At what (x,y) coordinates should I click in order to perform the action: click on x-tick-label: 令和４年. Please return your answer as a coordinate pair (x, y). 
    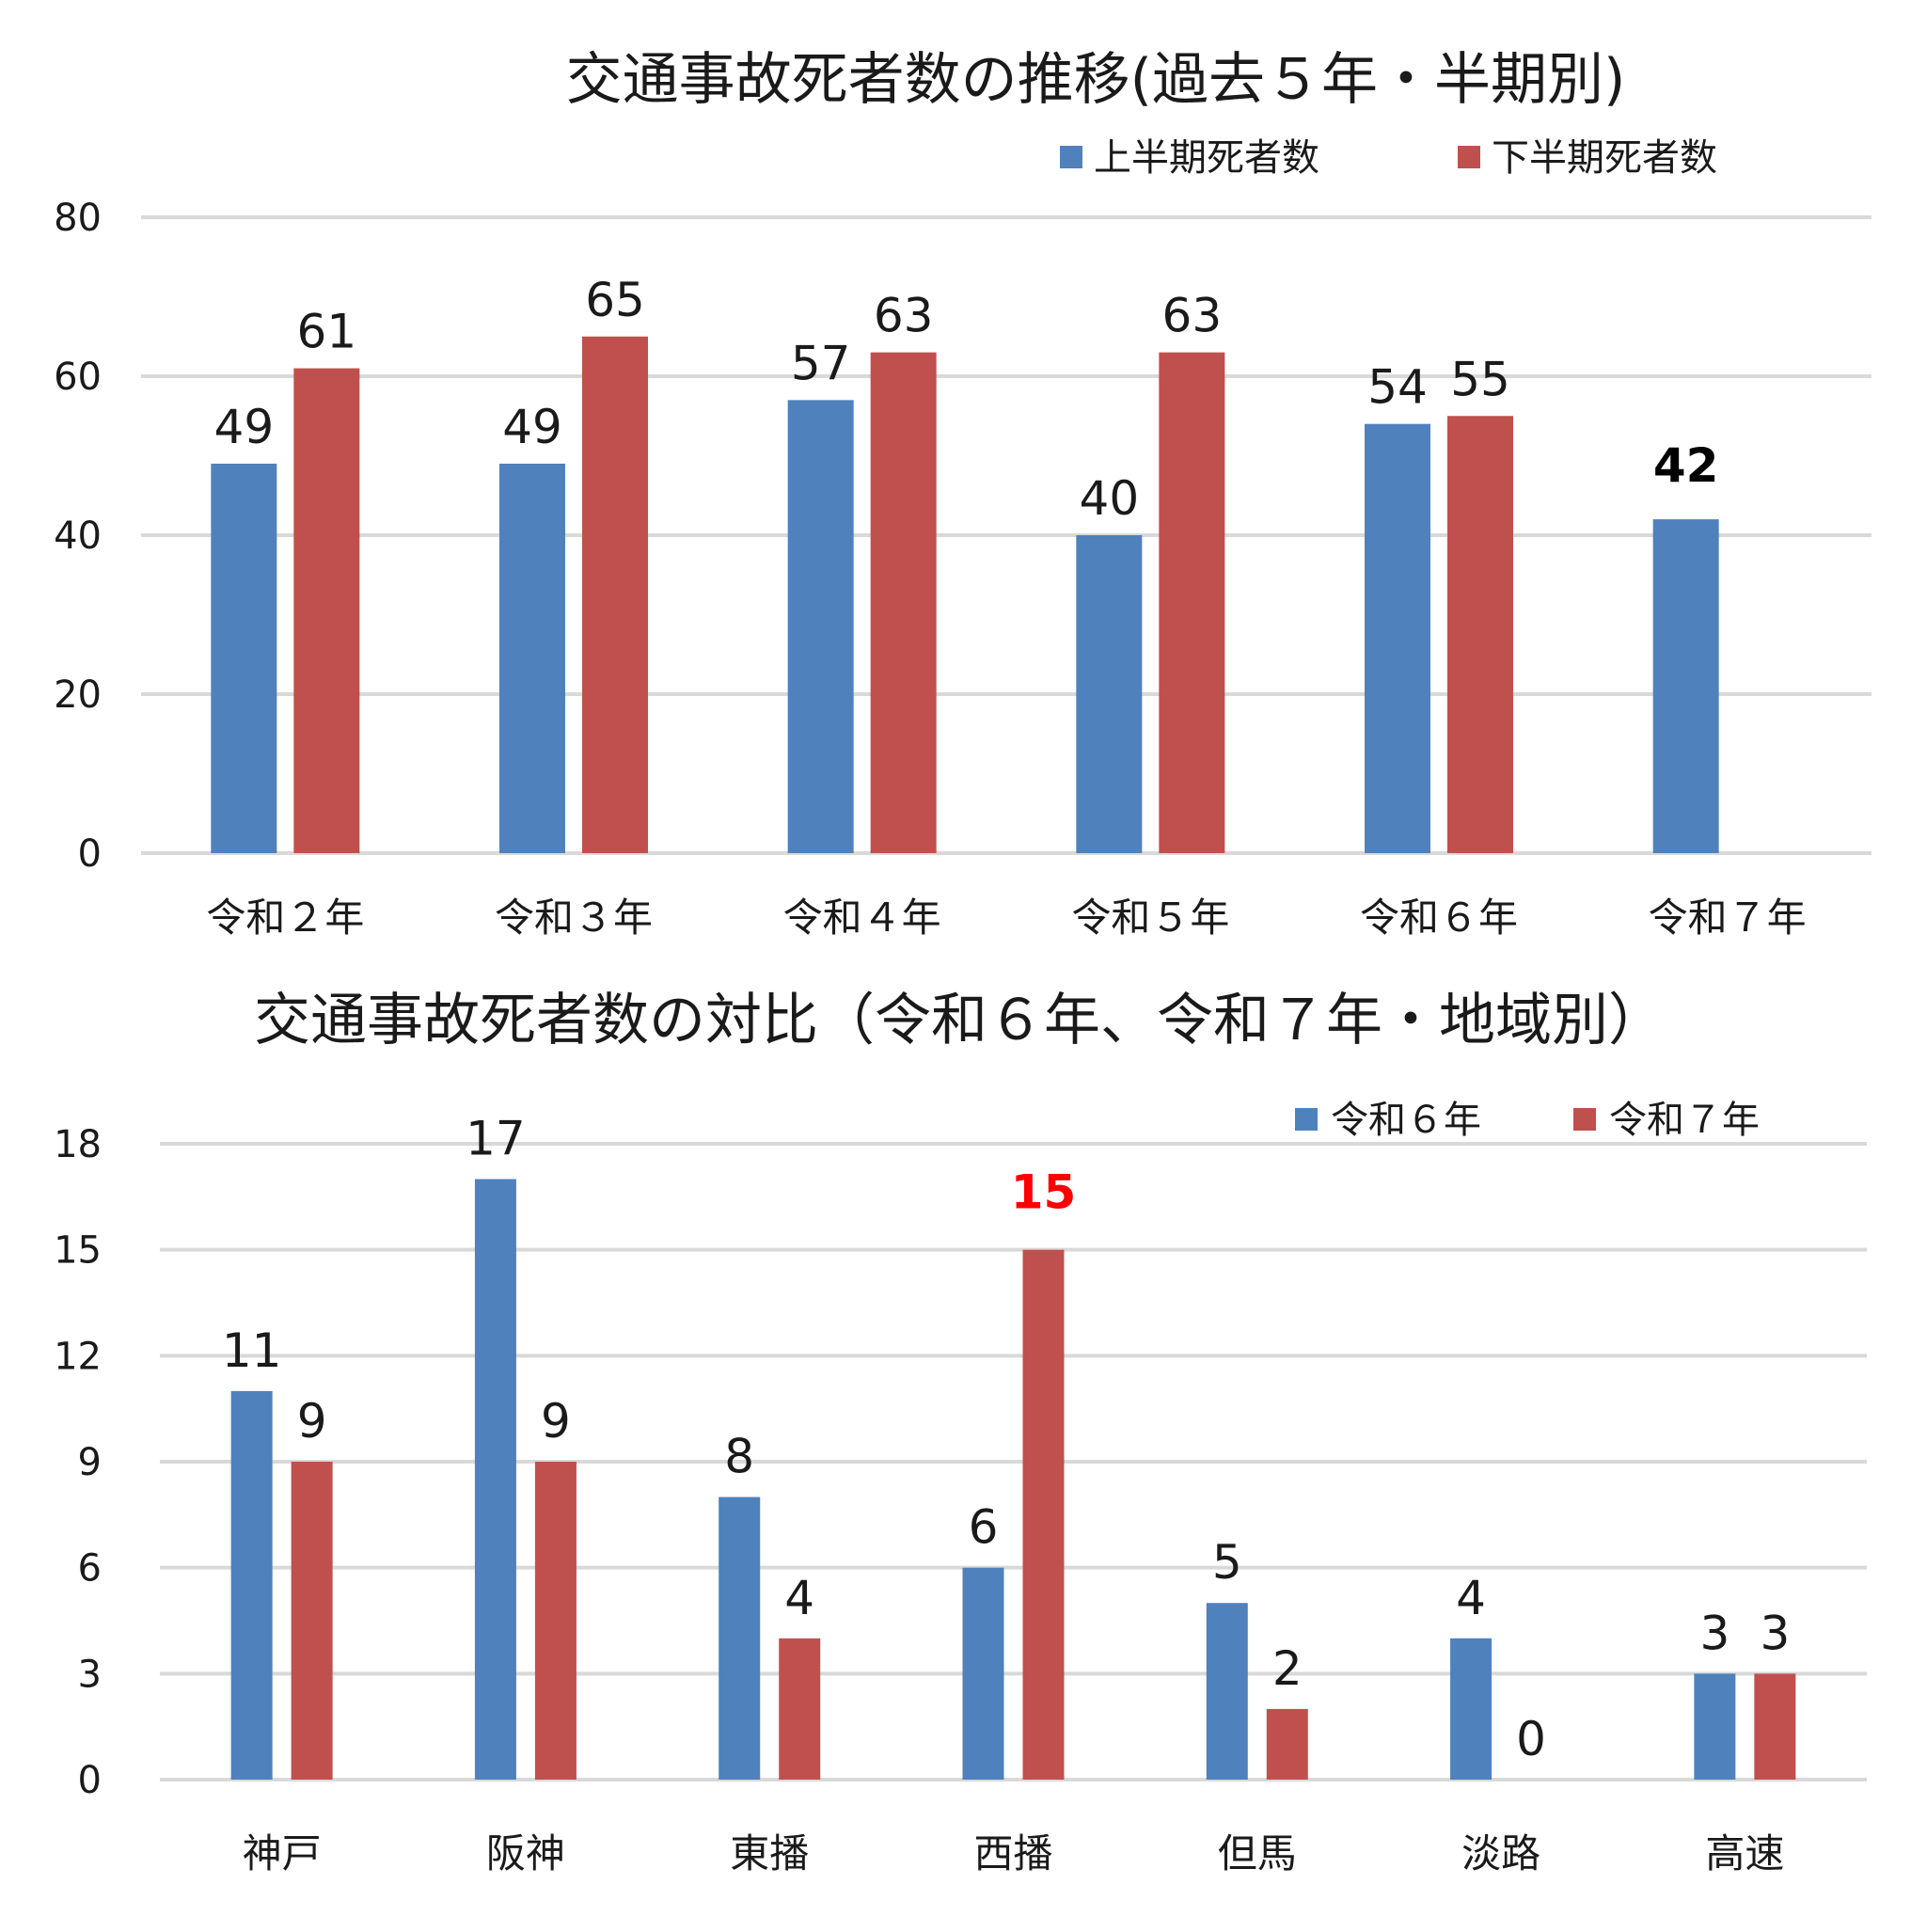
    Looking at the image, I should click on (862, 918).